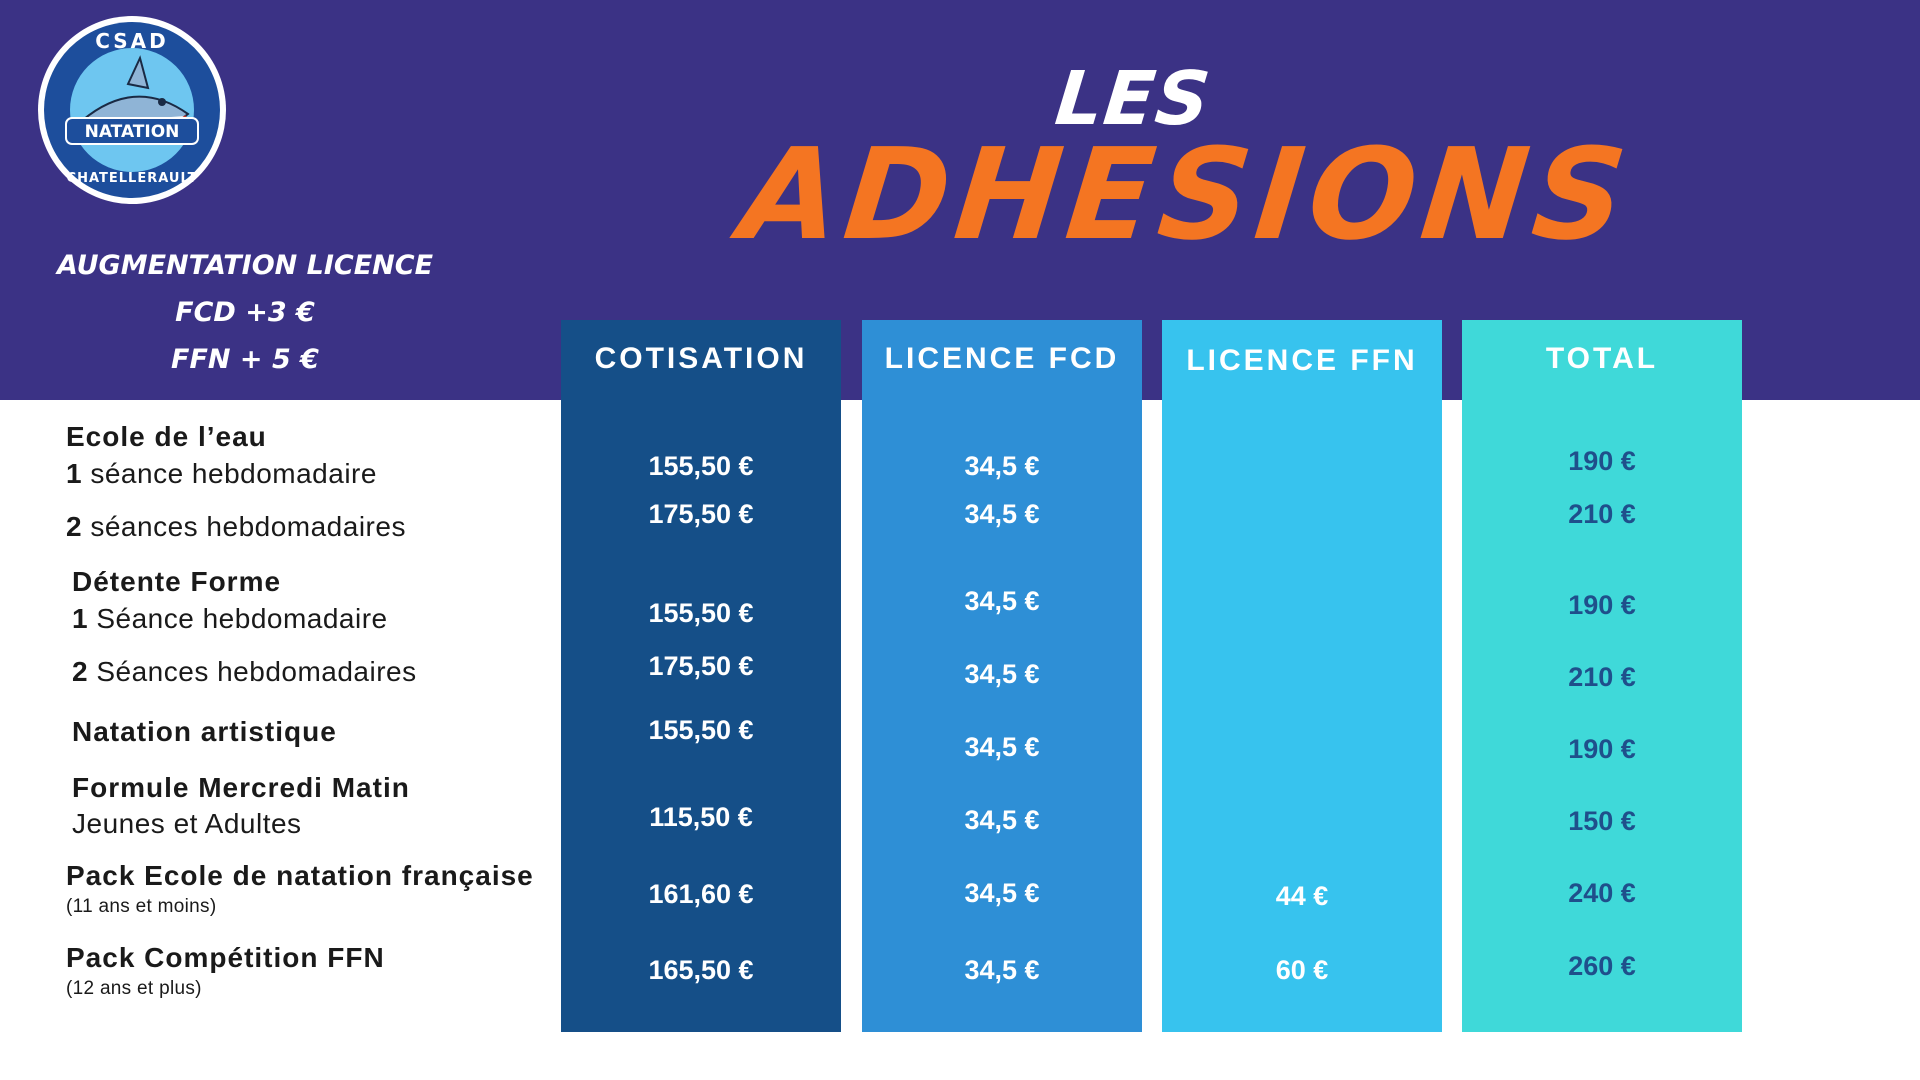 This screenshot has width=1920, height=1080. What do you see at coordinates (701, 894) in the screenshot?
I see `cotisation-pack-enf: 161,60 €` at bounding box center [701, 894].